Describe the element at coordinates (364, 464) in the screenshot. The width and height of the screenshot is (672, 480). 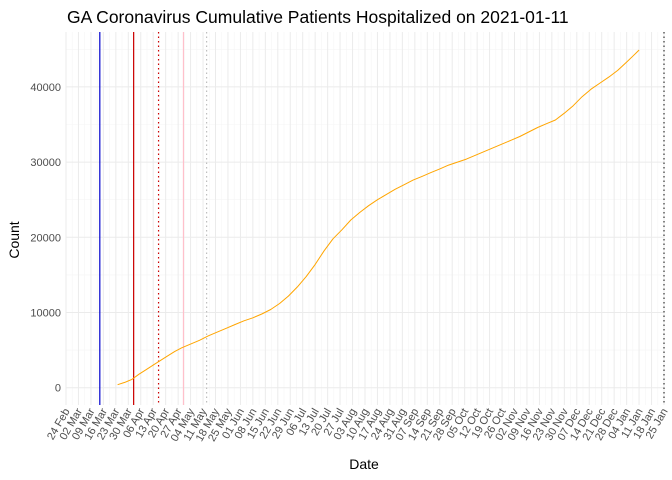
I see `x-axis-title: Date` at that location.